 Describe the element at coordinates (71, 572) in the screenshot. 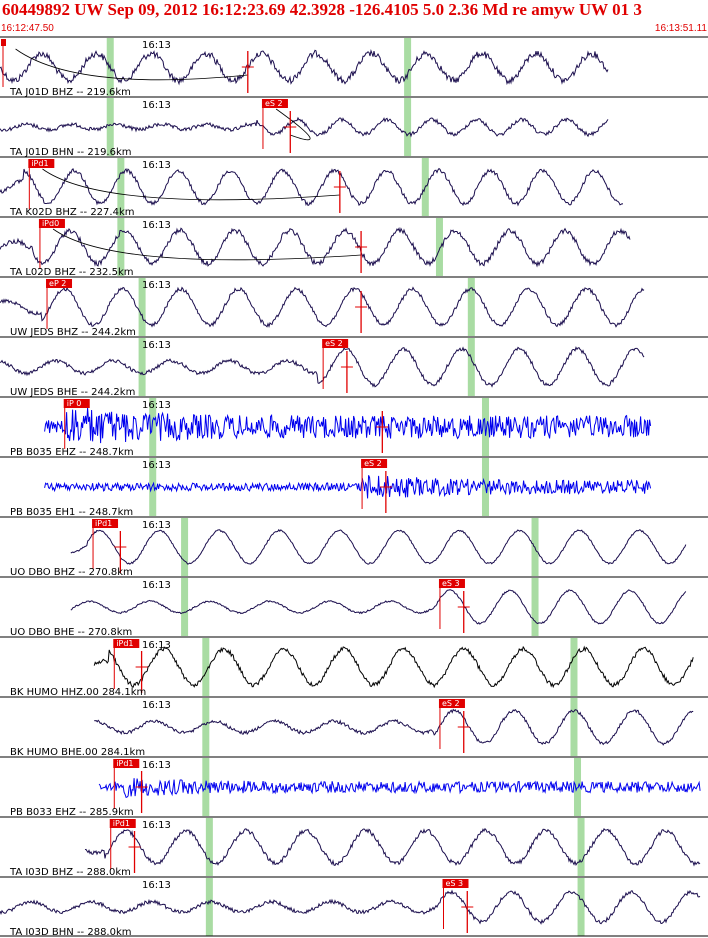

I see `station-channel-label: UO DBO BHZ -- 270.8km` at that location.